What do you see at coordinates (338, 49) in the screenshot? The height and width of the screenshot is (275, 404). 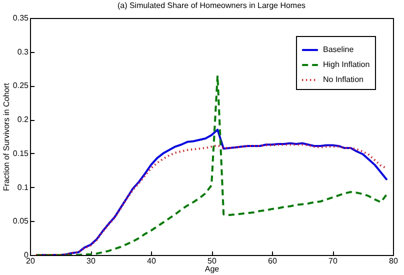 I see `legend-label: Baseline` at bounding box center [338, 49].